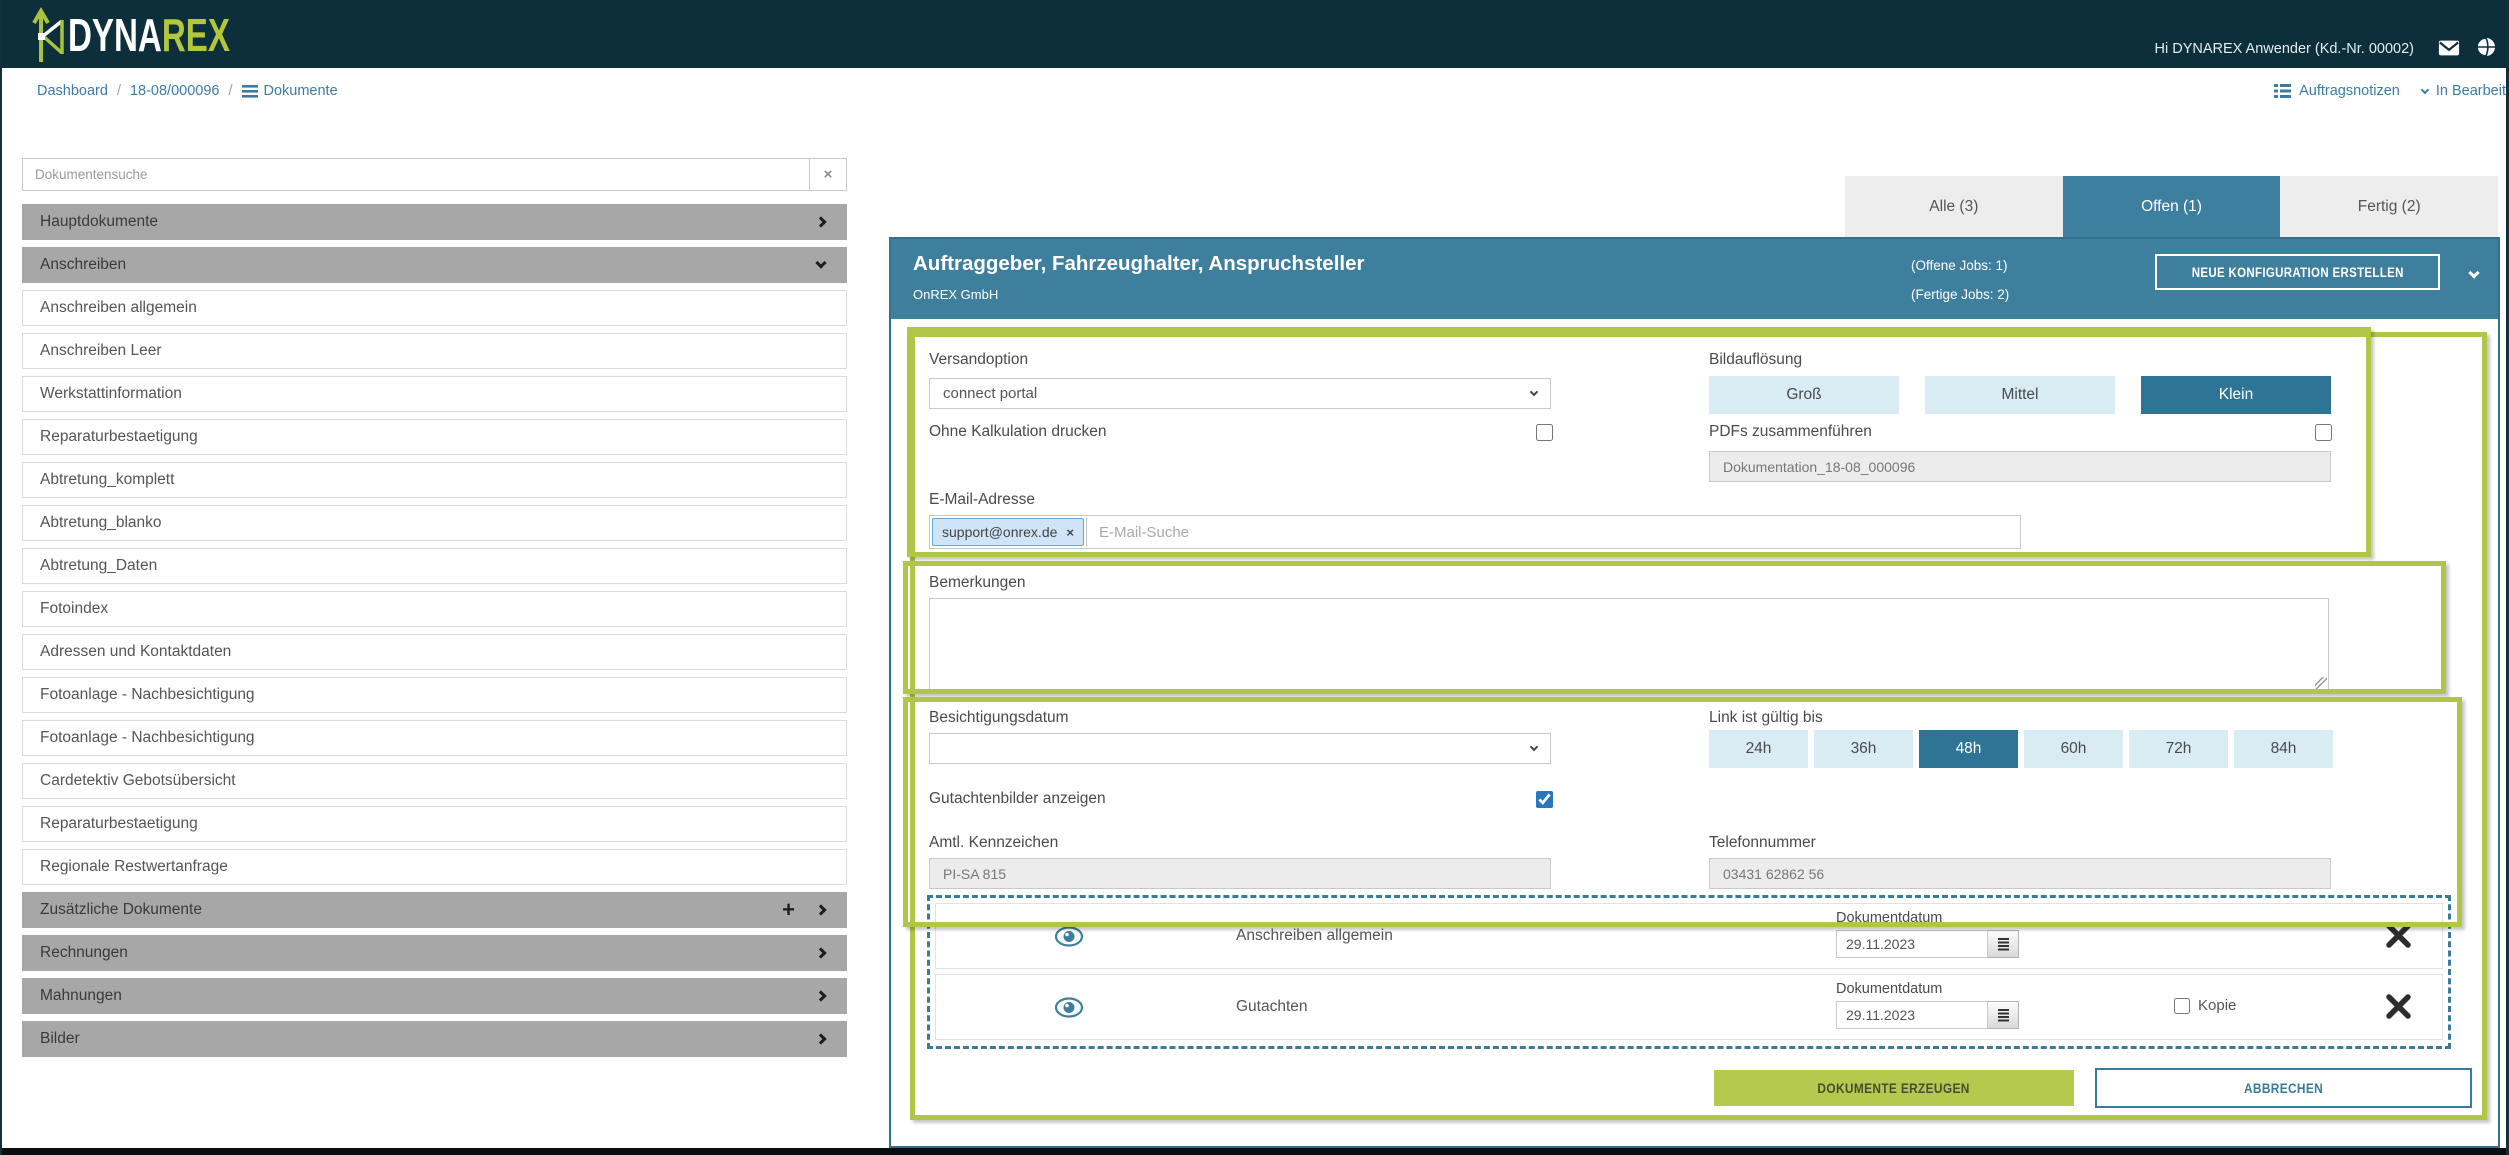  What do you see at coordinates (994, 842) in the screenshot?
I see `kennzeichen-label: Amtl. Kennzeichen` at bounding box center [994, 842].